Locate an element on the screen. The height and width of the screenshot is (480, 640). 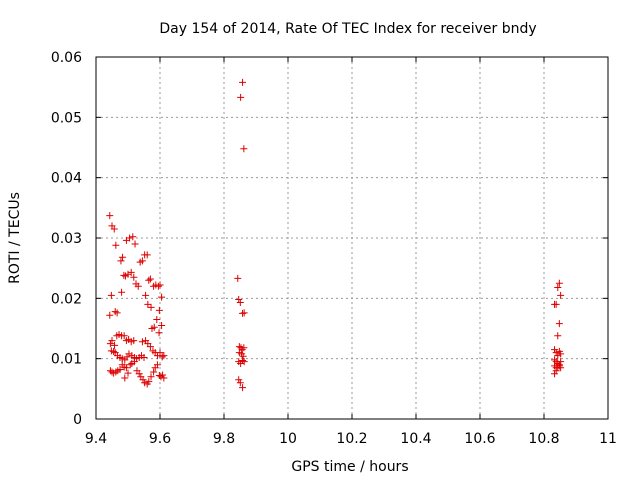
x-tick-label: 10 is located at coordinates (288, 439).